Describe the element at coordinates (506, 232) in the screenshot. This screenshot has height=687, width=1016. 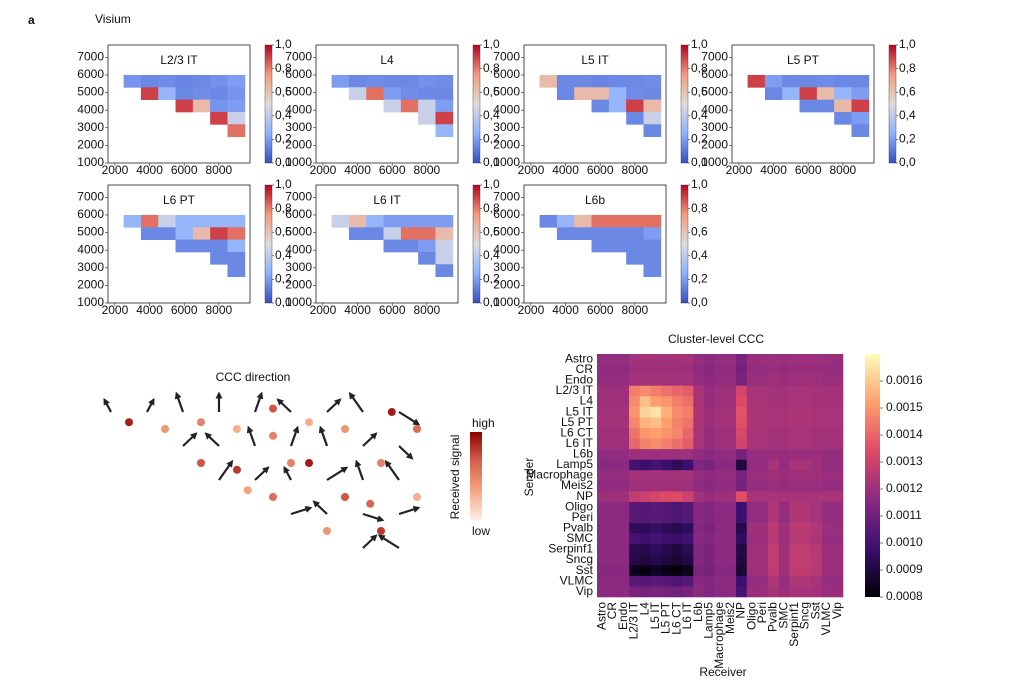
I see `y-tick-label: 5000` at that location.